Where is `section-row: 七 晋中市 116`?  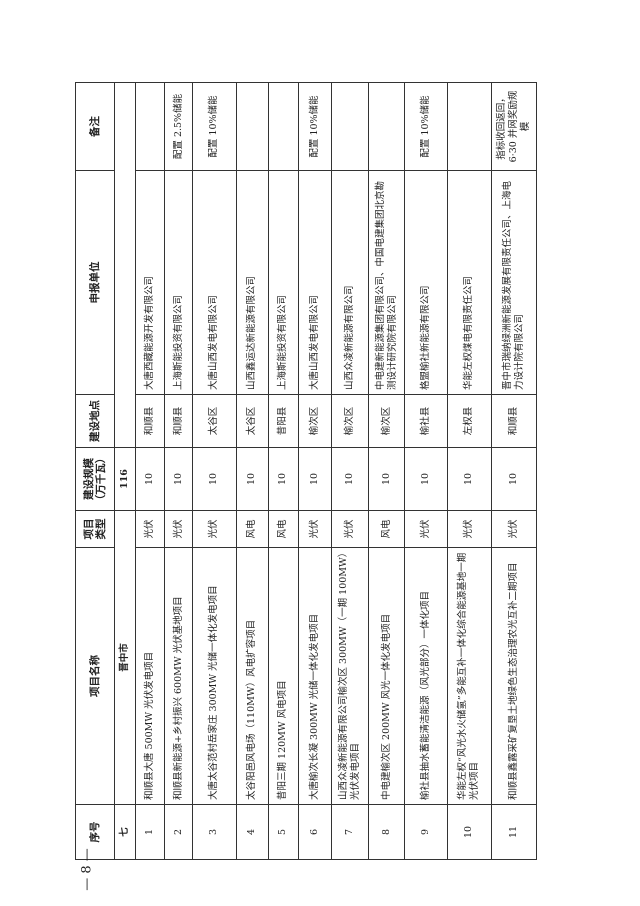
section-row: 七 晋中市 116 is located at coordinates (125, 471).